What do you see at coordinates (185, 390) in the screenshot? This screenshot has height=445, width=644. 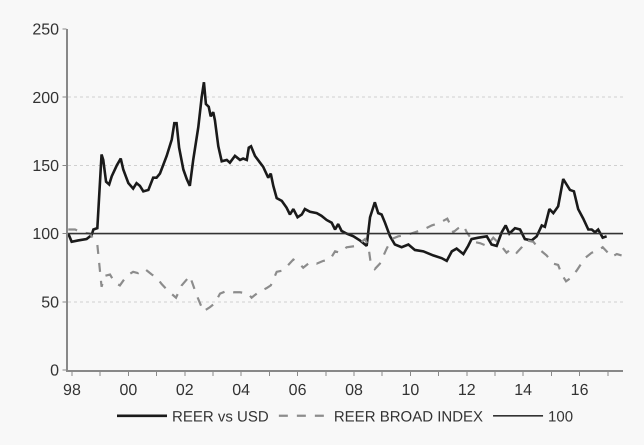 I see `x-tick-label: 02` at bounding box center [185, 390].